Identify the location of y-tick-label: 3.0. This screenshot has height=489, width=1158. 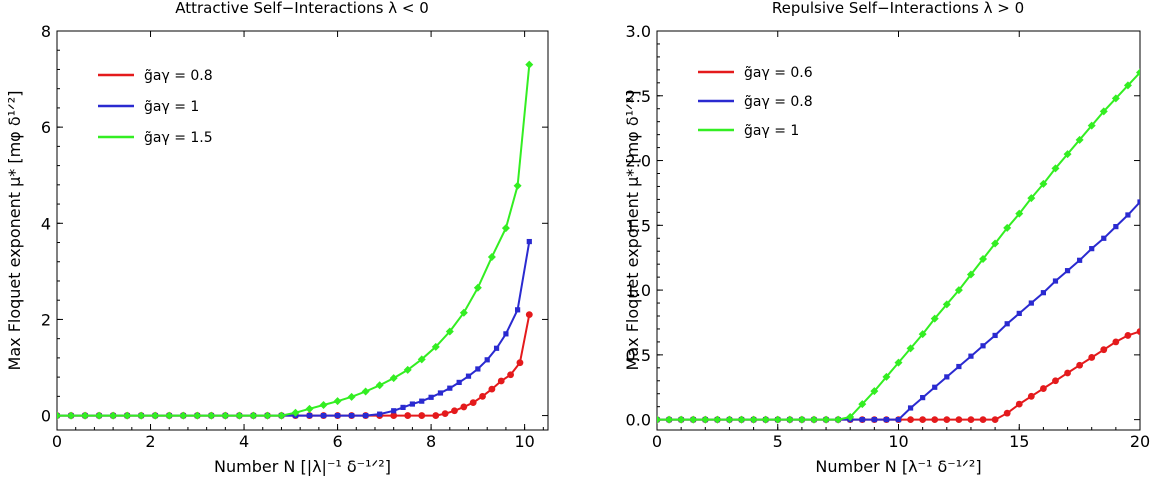
(638, 31).